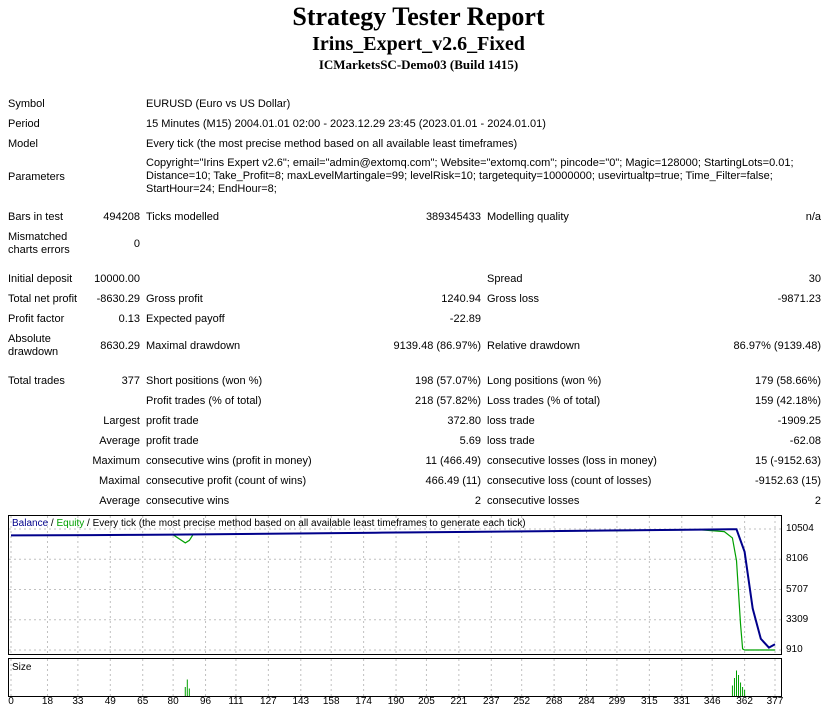  Describe the element at coordinates (813, 217) in the screenshot. I see `quality-value: n/a` at that location.